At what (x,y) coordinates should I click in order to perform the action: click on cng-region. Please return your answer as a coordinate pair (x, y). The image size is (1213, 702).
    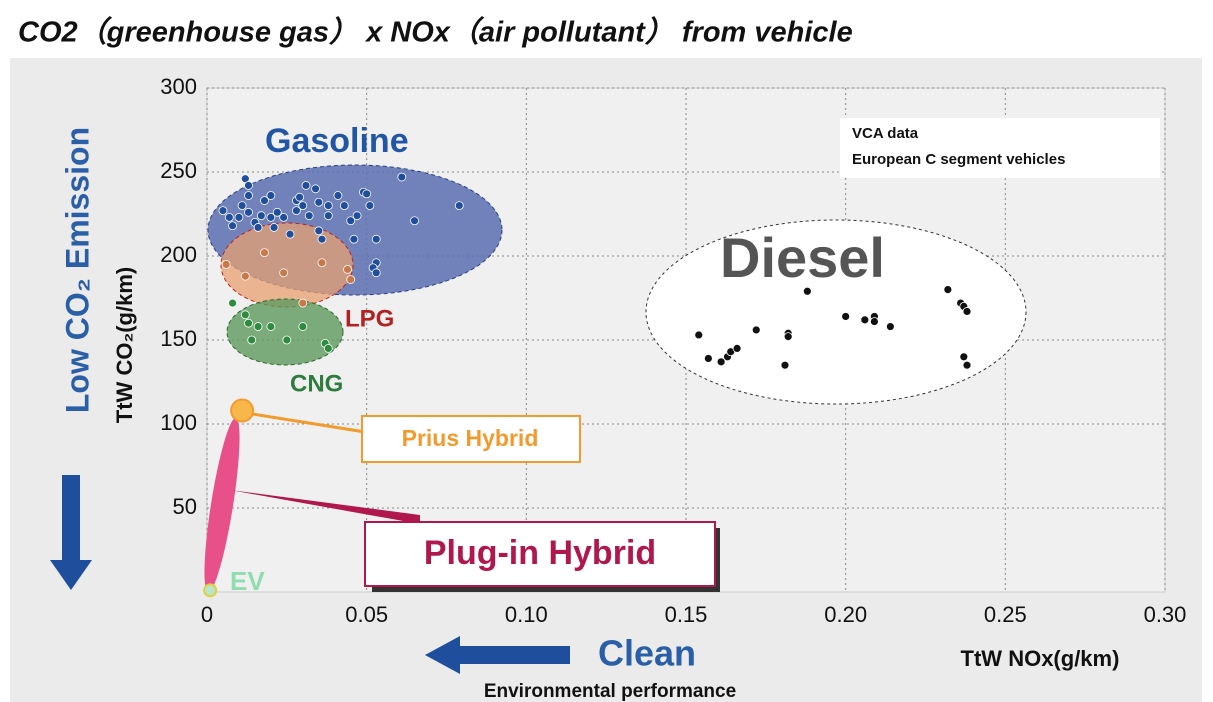
    Looking at the image, I should click on (285, 332).